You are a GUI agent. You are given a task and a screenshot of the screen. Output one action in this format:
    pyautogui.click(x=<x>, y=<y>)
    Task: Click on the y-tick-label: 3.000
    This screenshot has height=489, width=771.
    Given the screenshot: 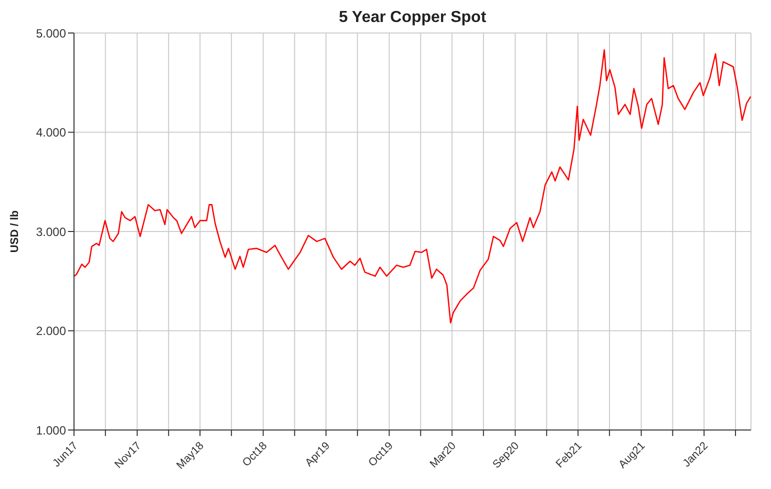 What is the action you would take?
    pyautogui.click(x=51, y=231)
    